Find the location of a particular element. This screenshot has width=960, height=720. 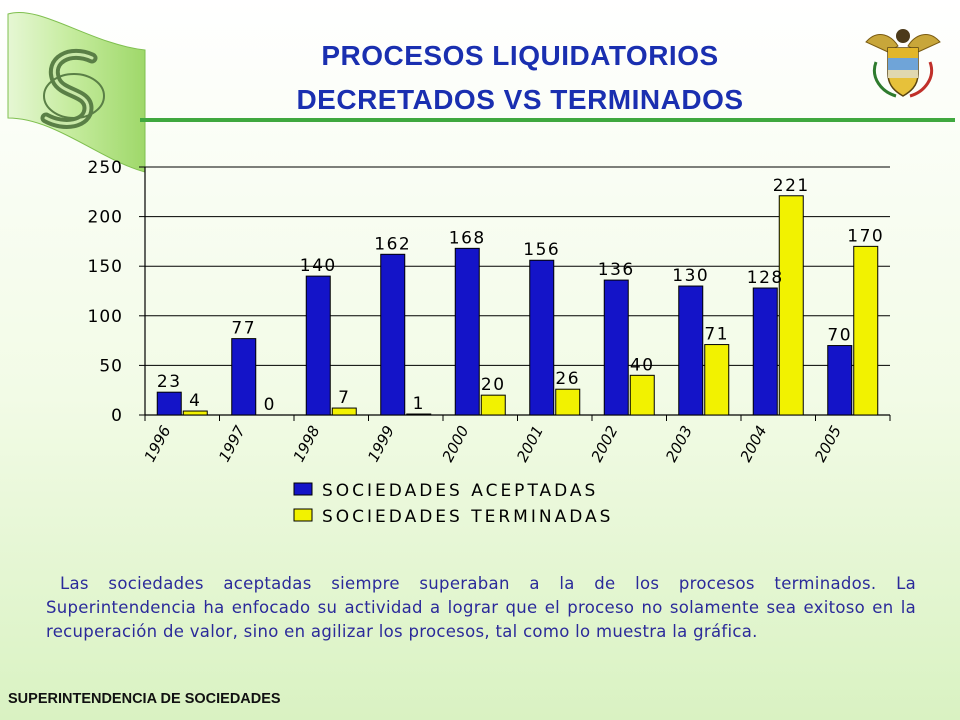

data-label-terminadas-1999: 1 is located at coordinates (419, 404).